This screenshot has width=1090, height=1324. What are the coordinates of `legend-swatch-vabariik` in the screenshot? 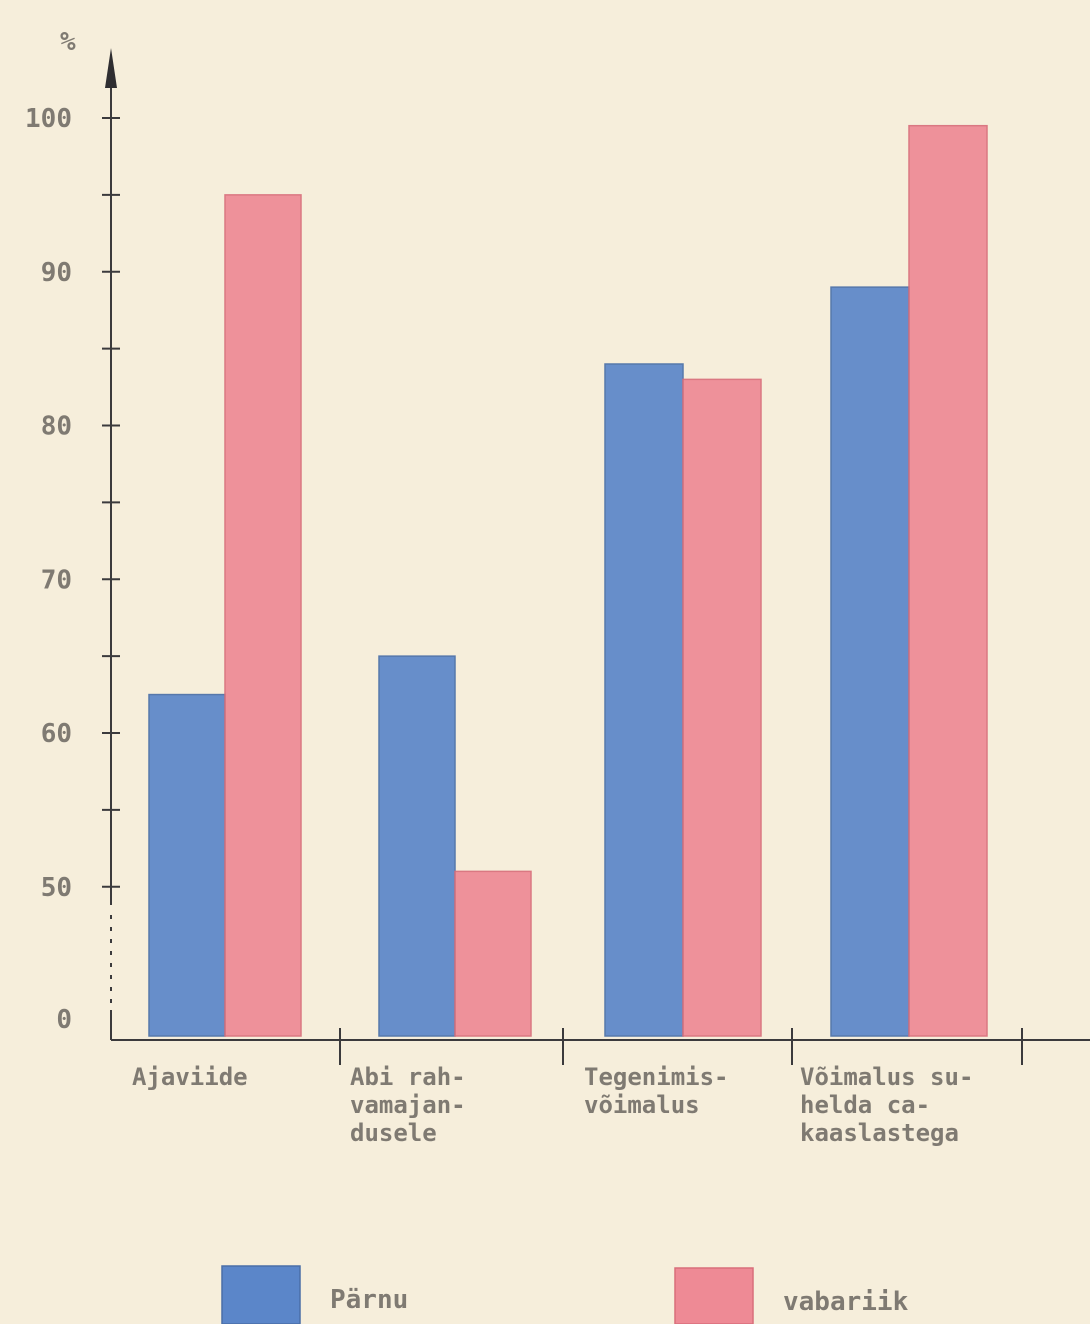 It's located at (714, 1295).